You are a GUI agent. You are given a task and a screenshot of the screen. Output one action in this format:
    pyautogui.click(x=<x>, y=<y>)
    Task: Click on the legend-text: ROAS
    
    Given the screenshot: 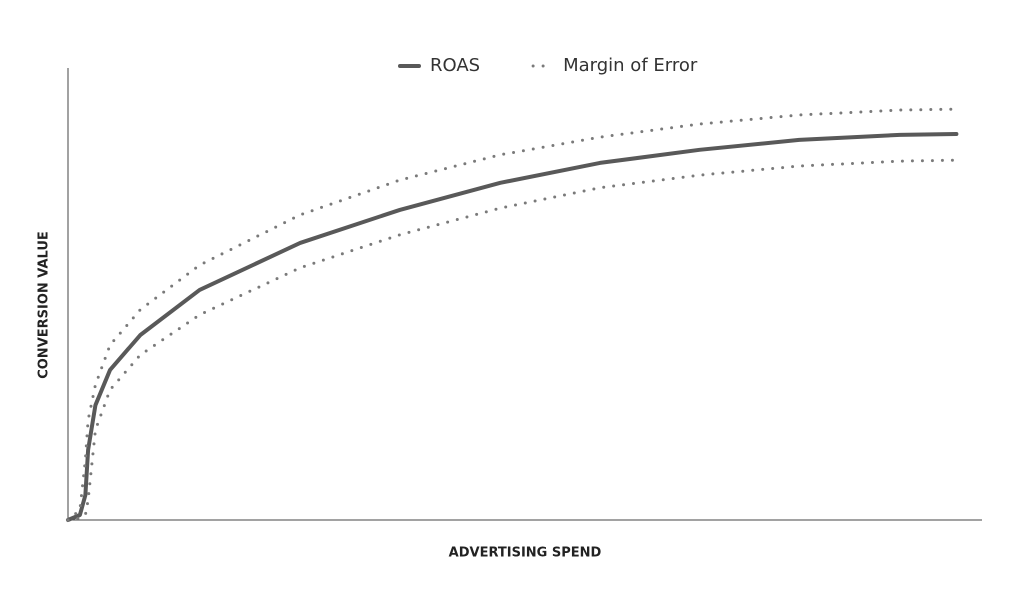 What is the action you would take?
    pyautogui.click(x=455, y=65)
    